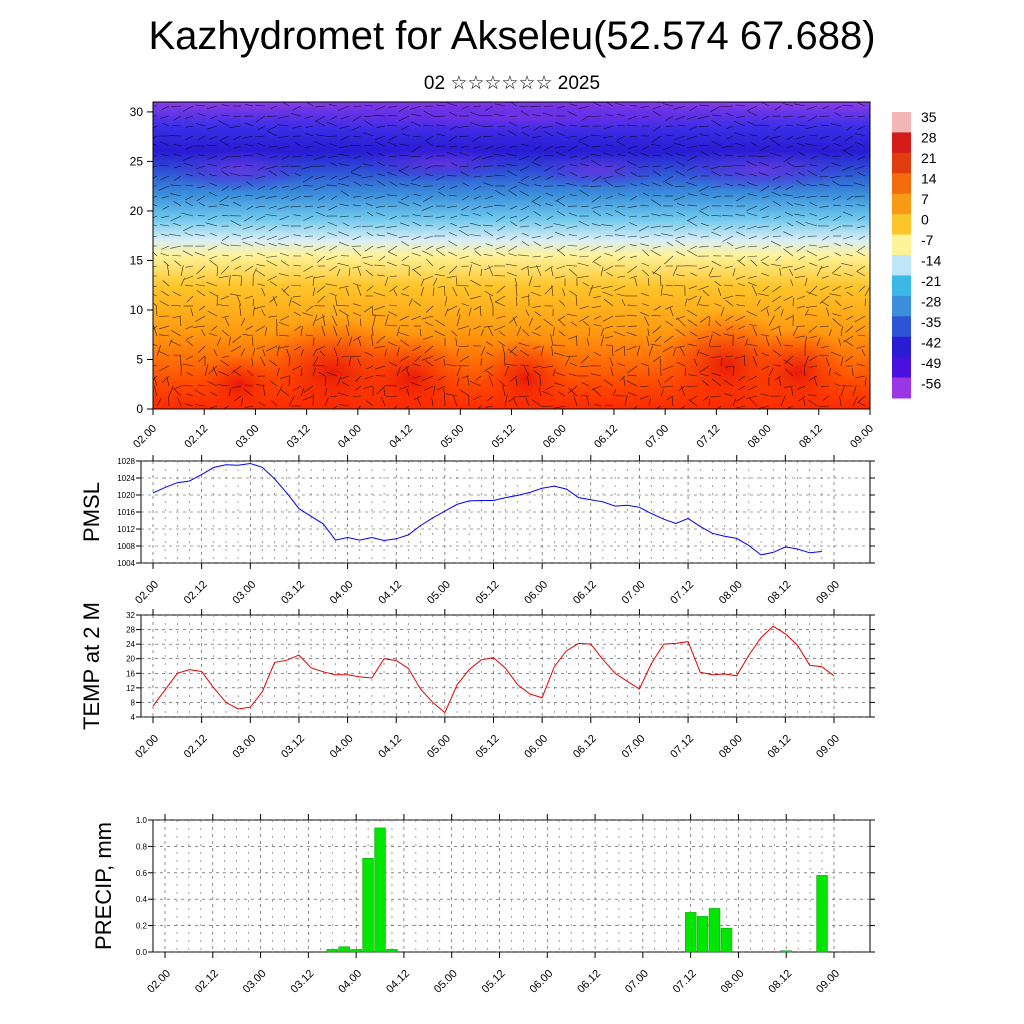 The image size is (1024, 1024). I want to click on y-tick-label: 1016, so click(126, 512).